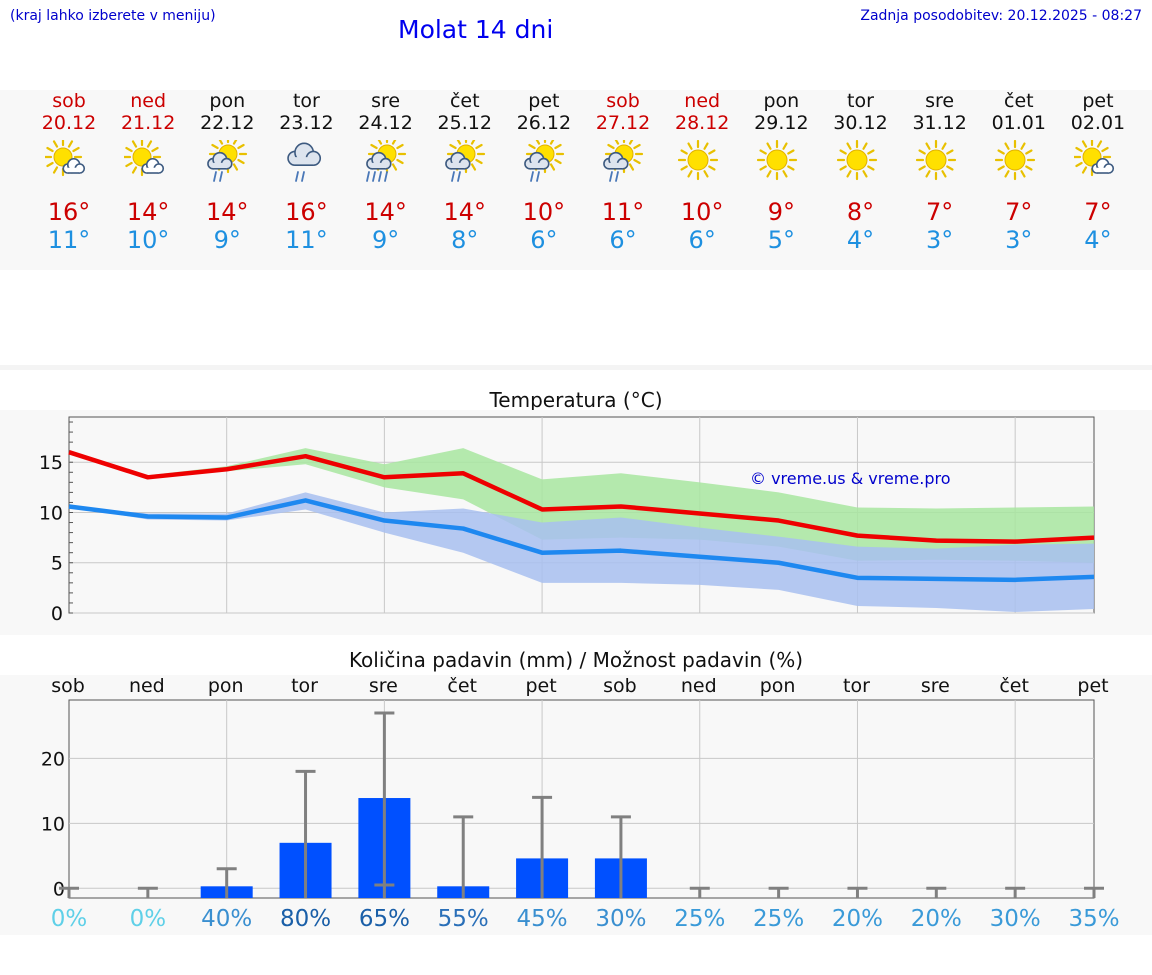 The image size is (1152, 975). Describe the element at coordinates (860, 101) in the screenshot. I see `day-name: tor` at that location.